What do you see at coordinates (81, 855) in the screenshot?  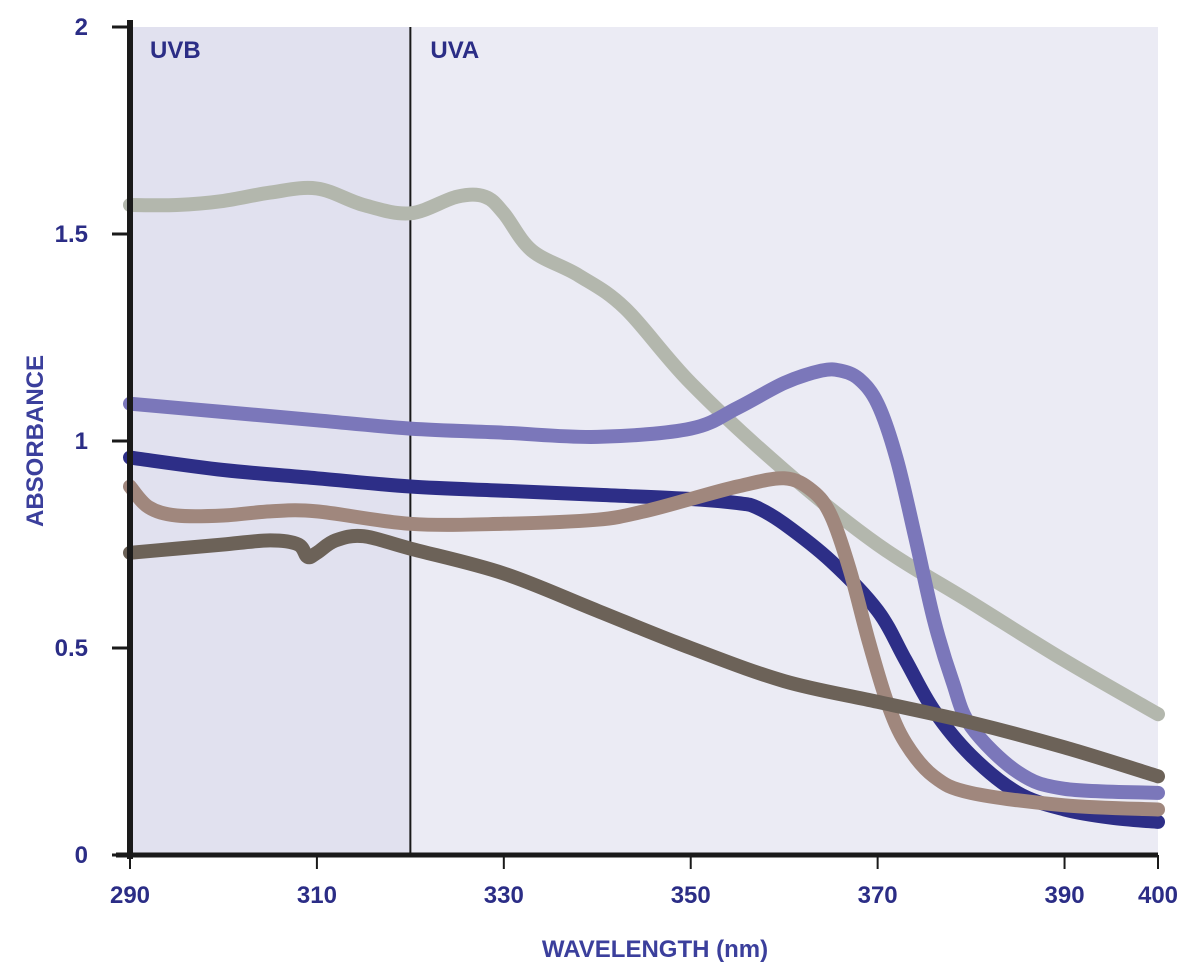 I see `y-tick-label: 0` at bounding box center [81, 855].